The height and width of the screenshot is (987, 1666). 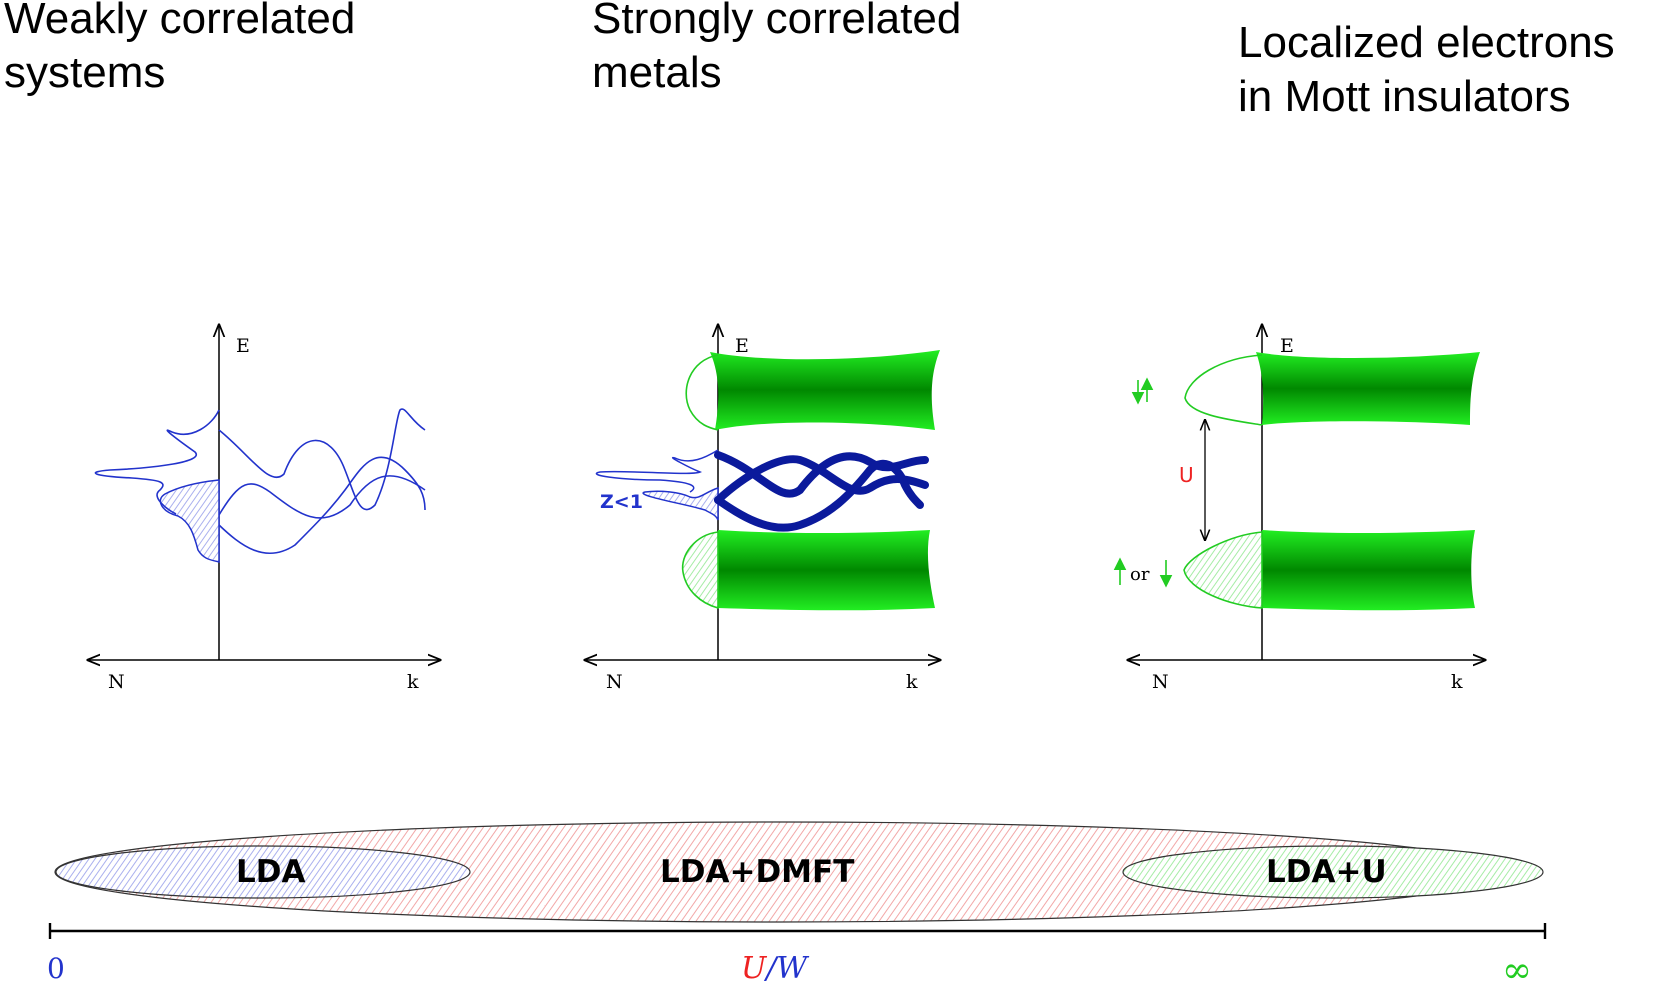 I want to click on heading-line: Strongly correlated, so click(x=777, y=21).